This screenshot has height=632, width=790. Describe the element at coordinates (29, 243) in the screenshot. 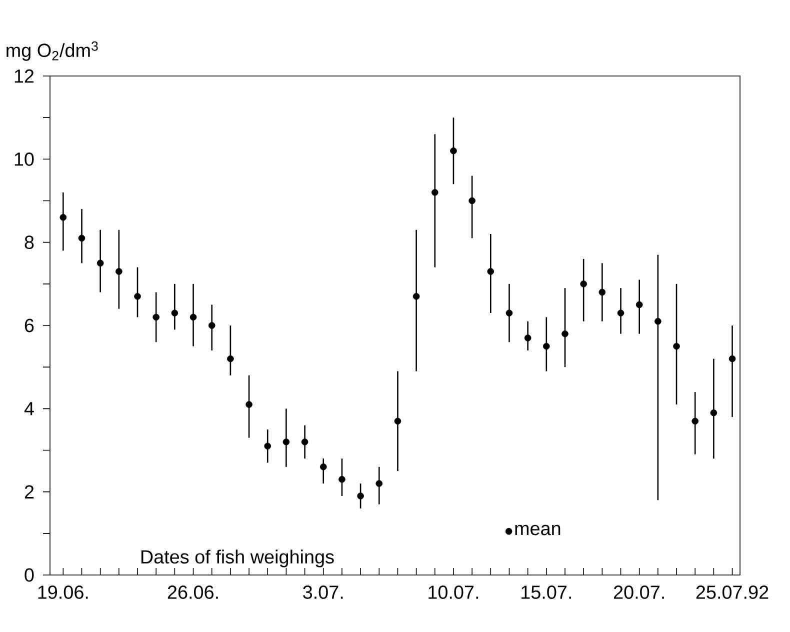

I see `y-tick-label: 8` at that location.